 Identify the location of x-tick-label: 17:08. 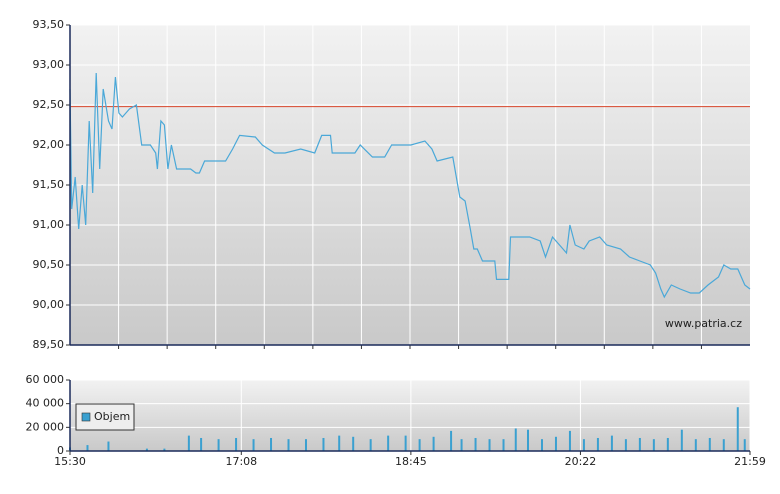
(241, 461).